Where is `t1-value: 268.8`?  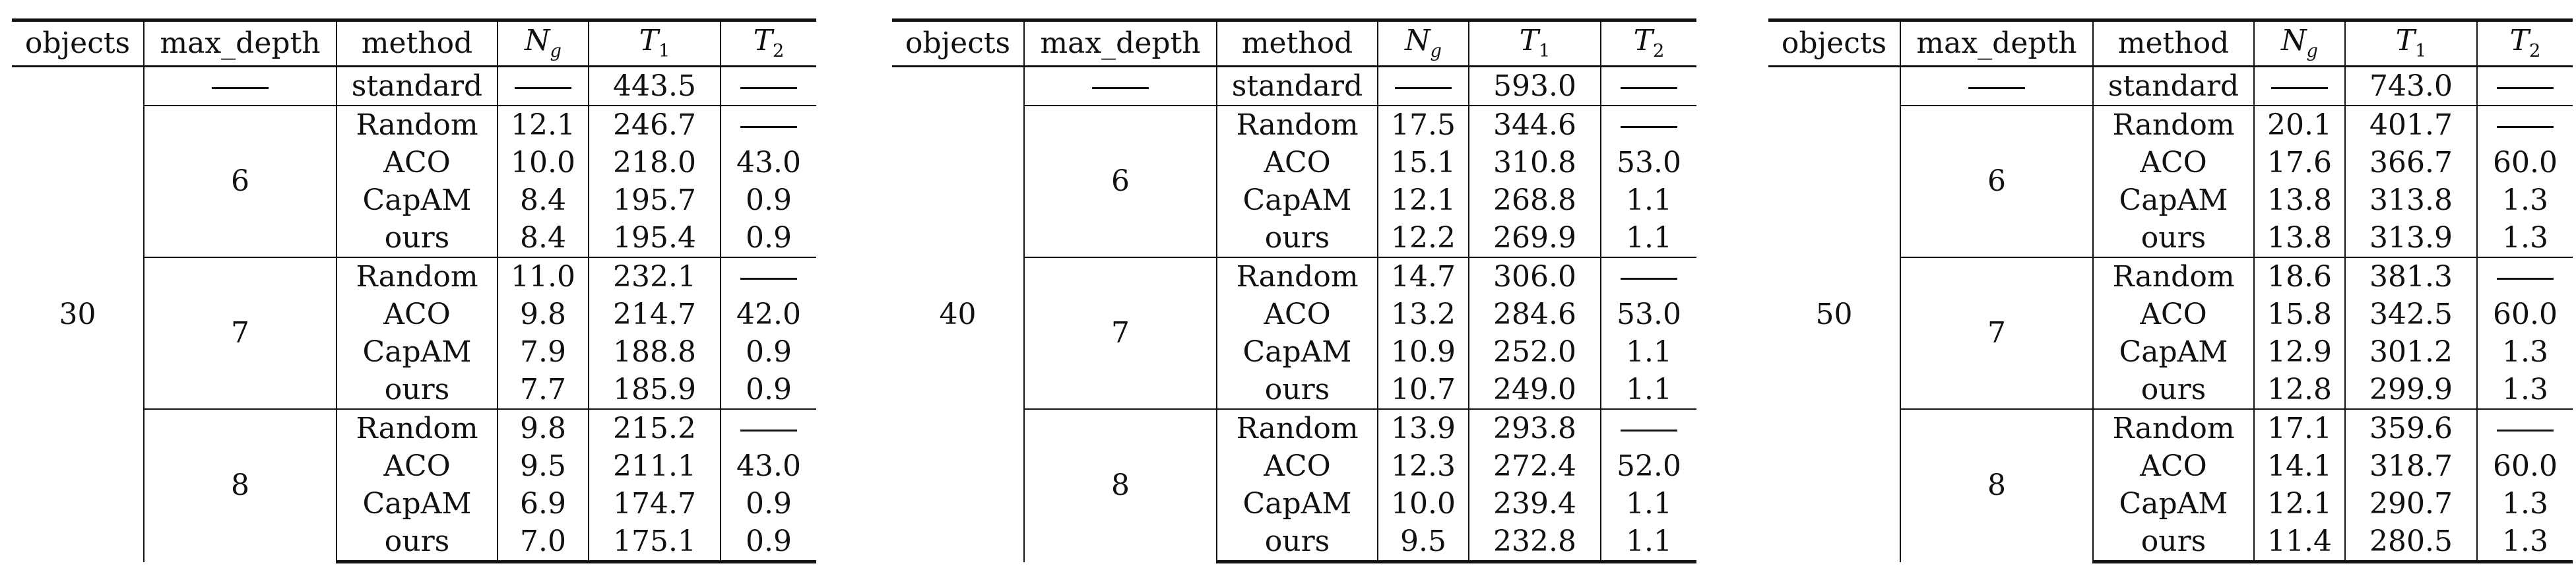
t1-value: 268.8 is located at coordinates (1535, 200).